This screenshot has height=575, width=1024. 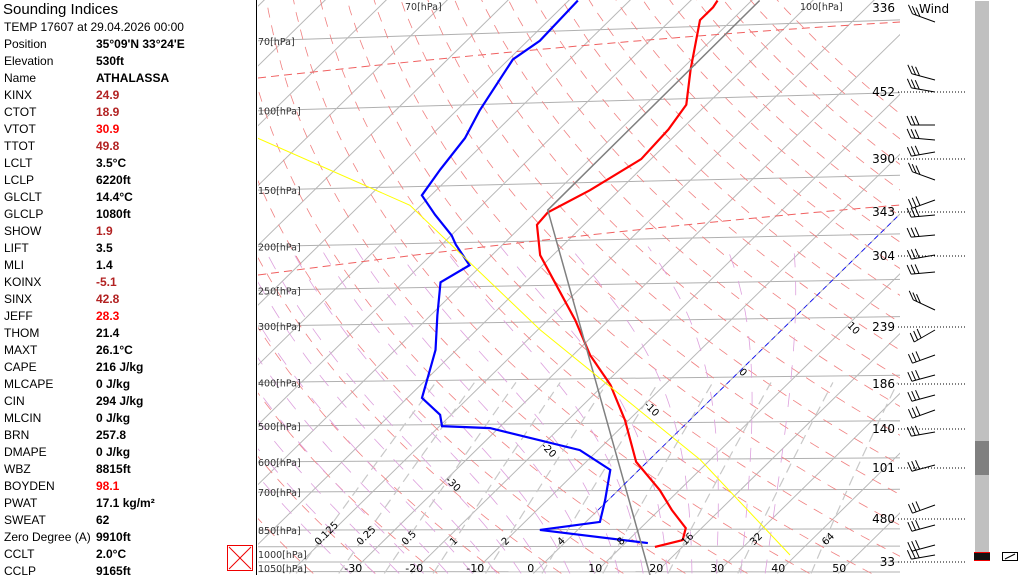 I want to click on pressure-label: 400[hPa], so click(x=279, y=383).